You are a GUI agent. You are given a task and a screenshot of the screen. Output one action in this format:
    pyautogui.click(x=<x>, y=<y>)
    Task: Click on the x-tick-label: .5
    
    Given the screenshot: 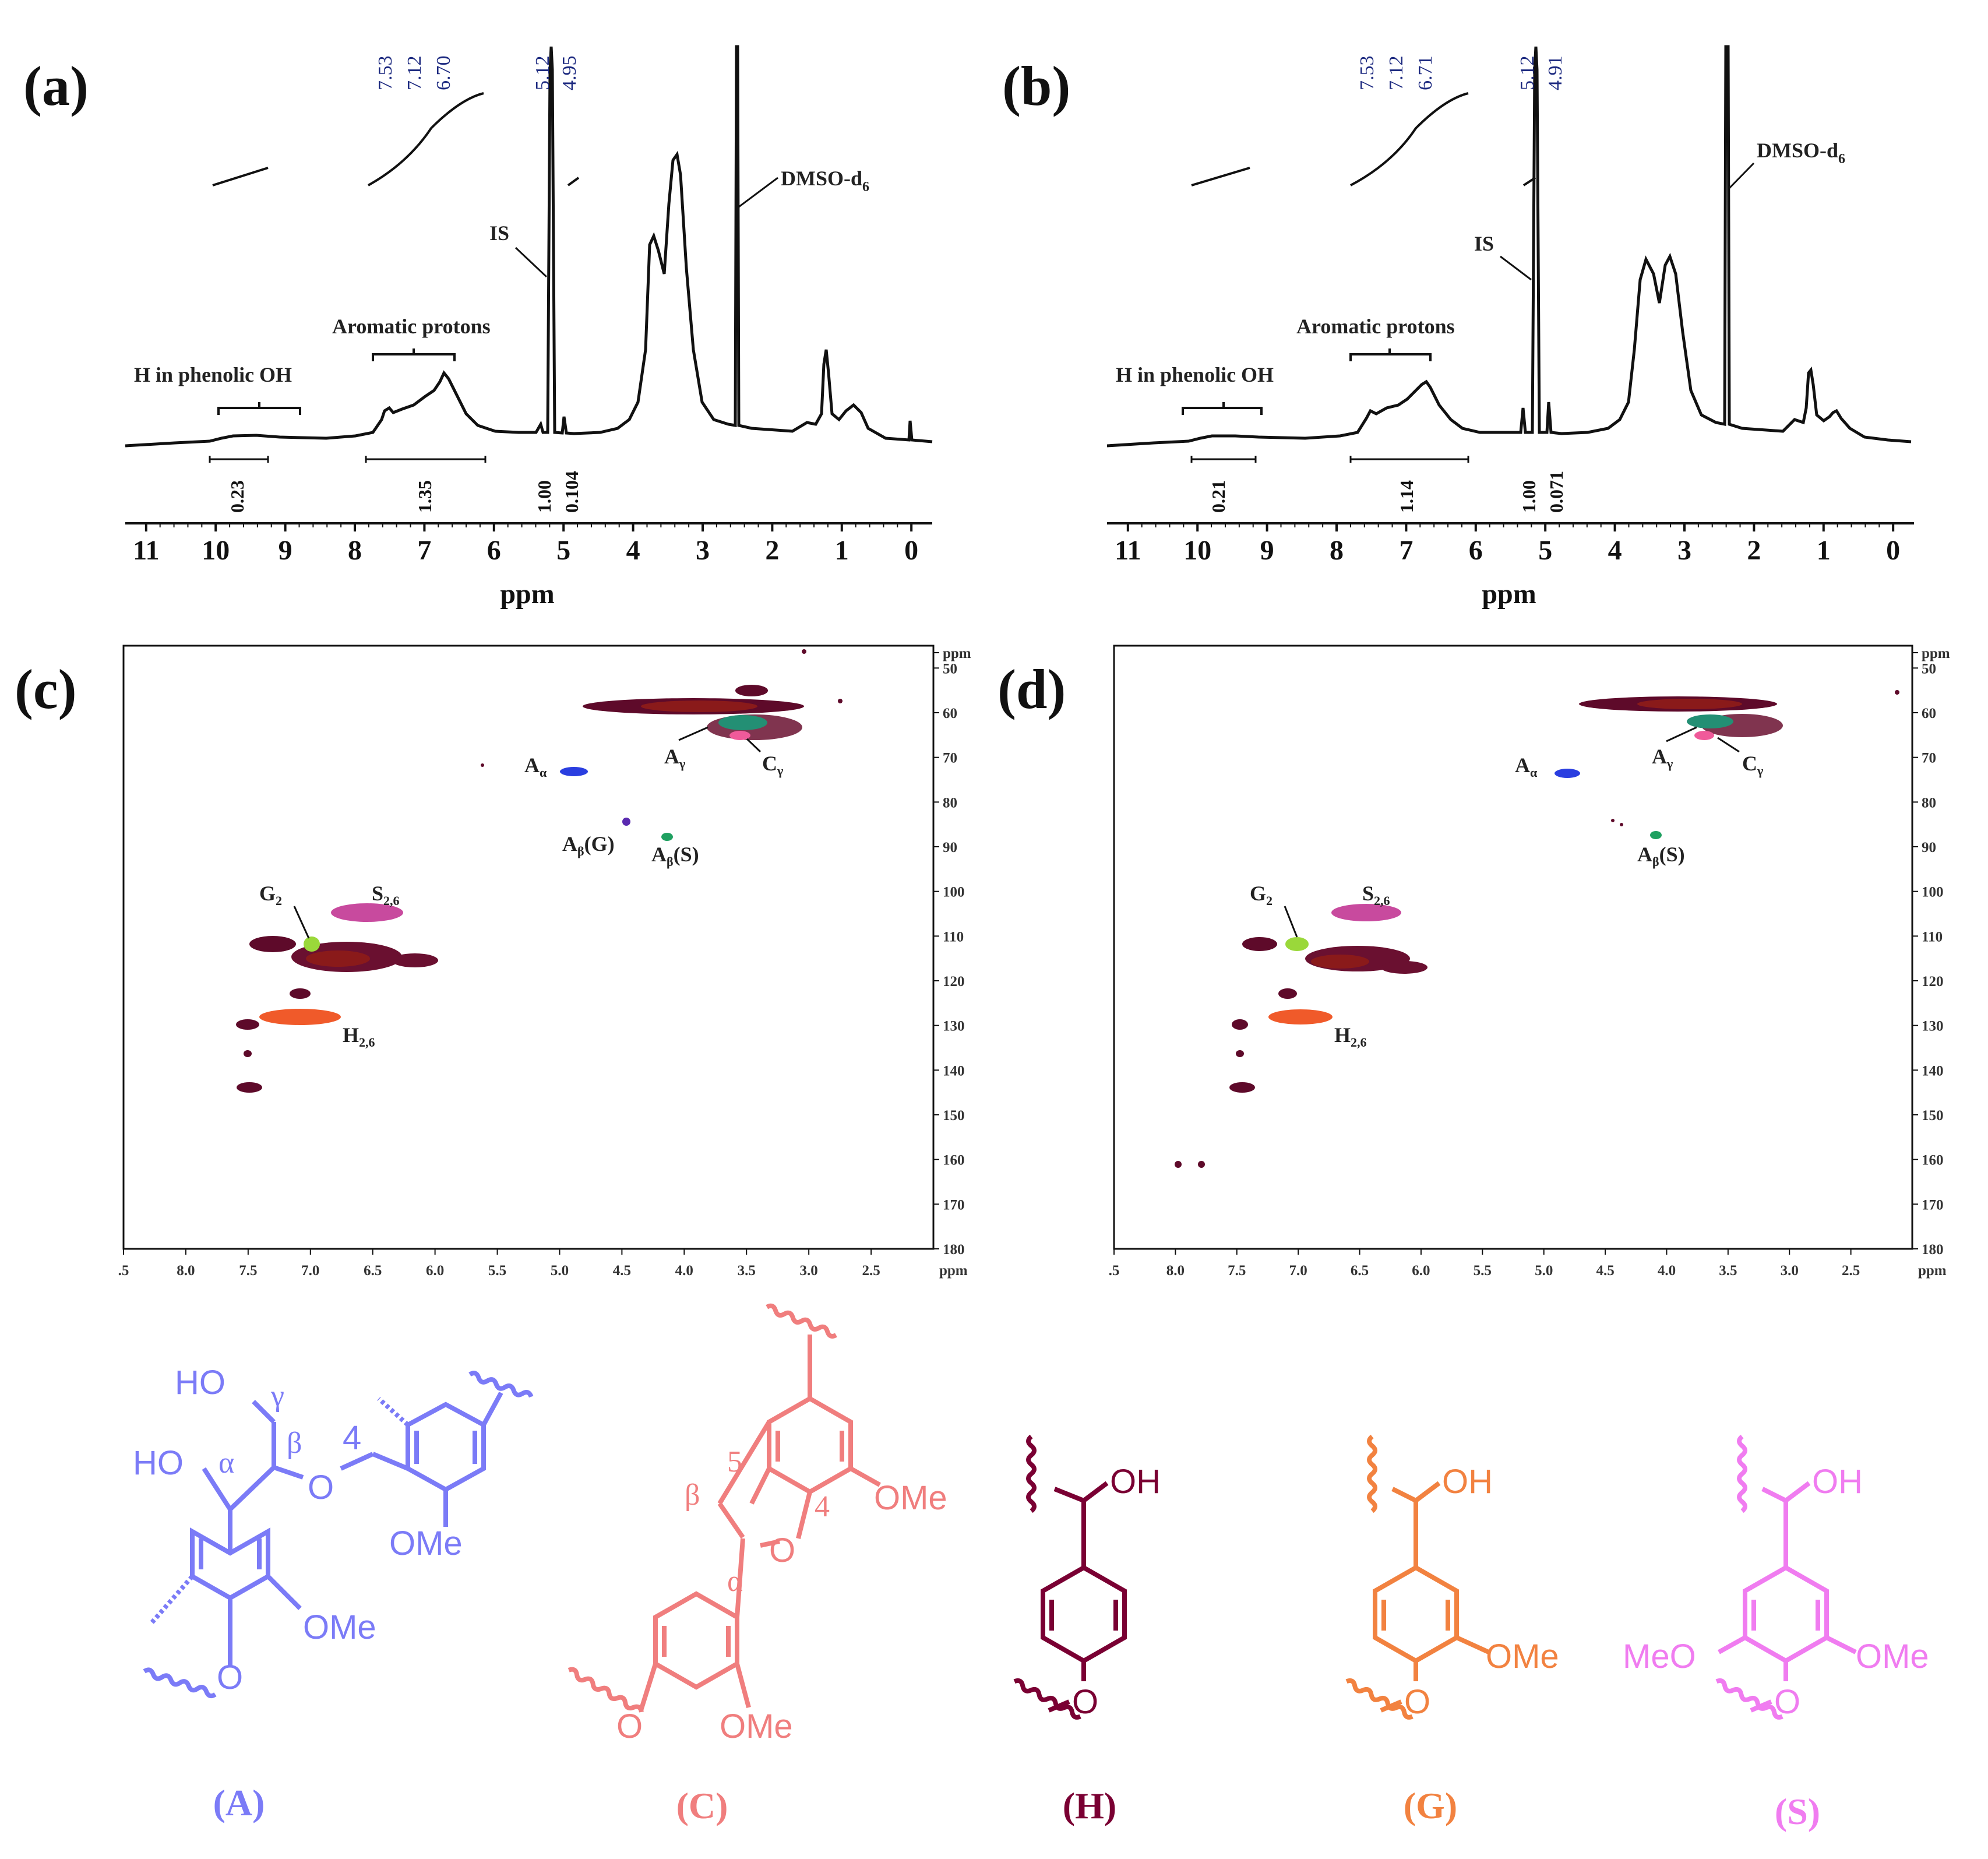 What is the action you would take?
    pyautogui.click(x=1114, y=1271)
    